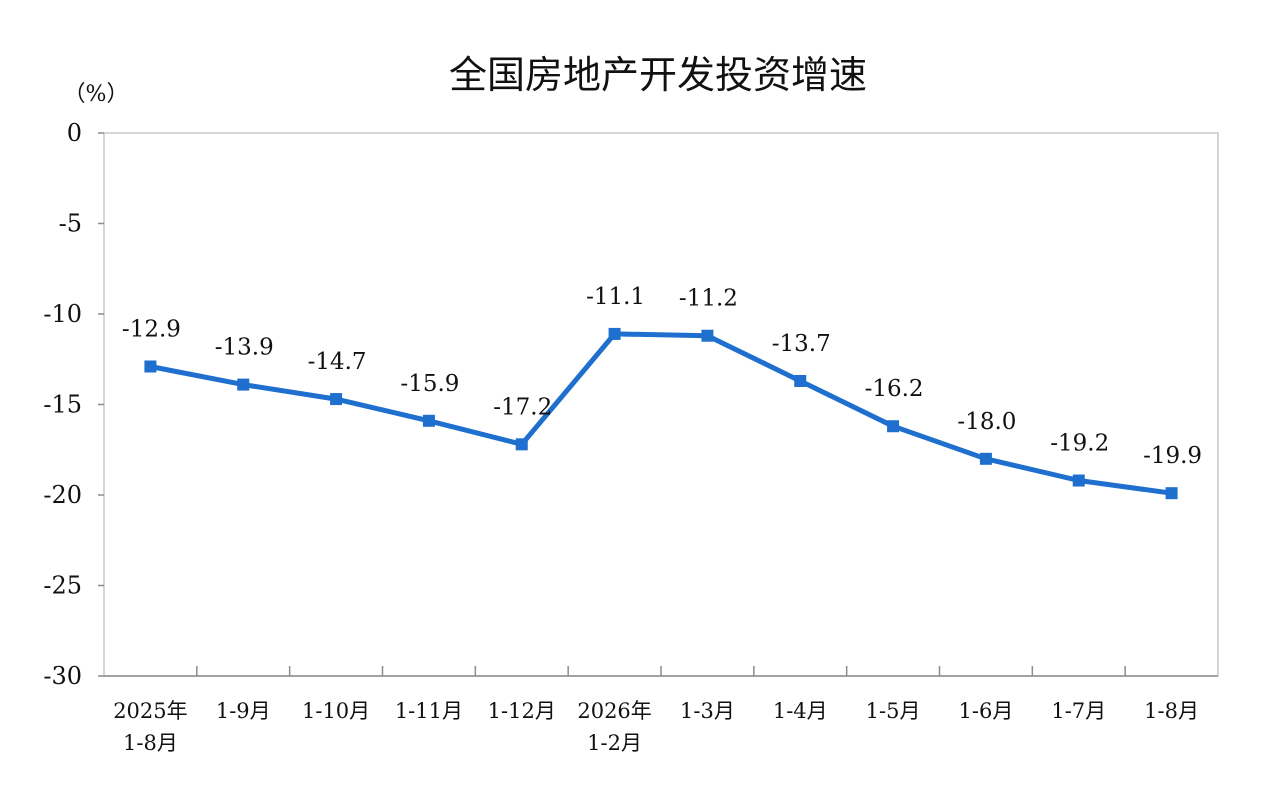  Describe the element at coordinates (96, 94) in the screenshot. I see `unit-label: （%）` at that location.